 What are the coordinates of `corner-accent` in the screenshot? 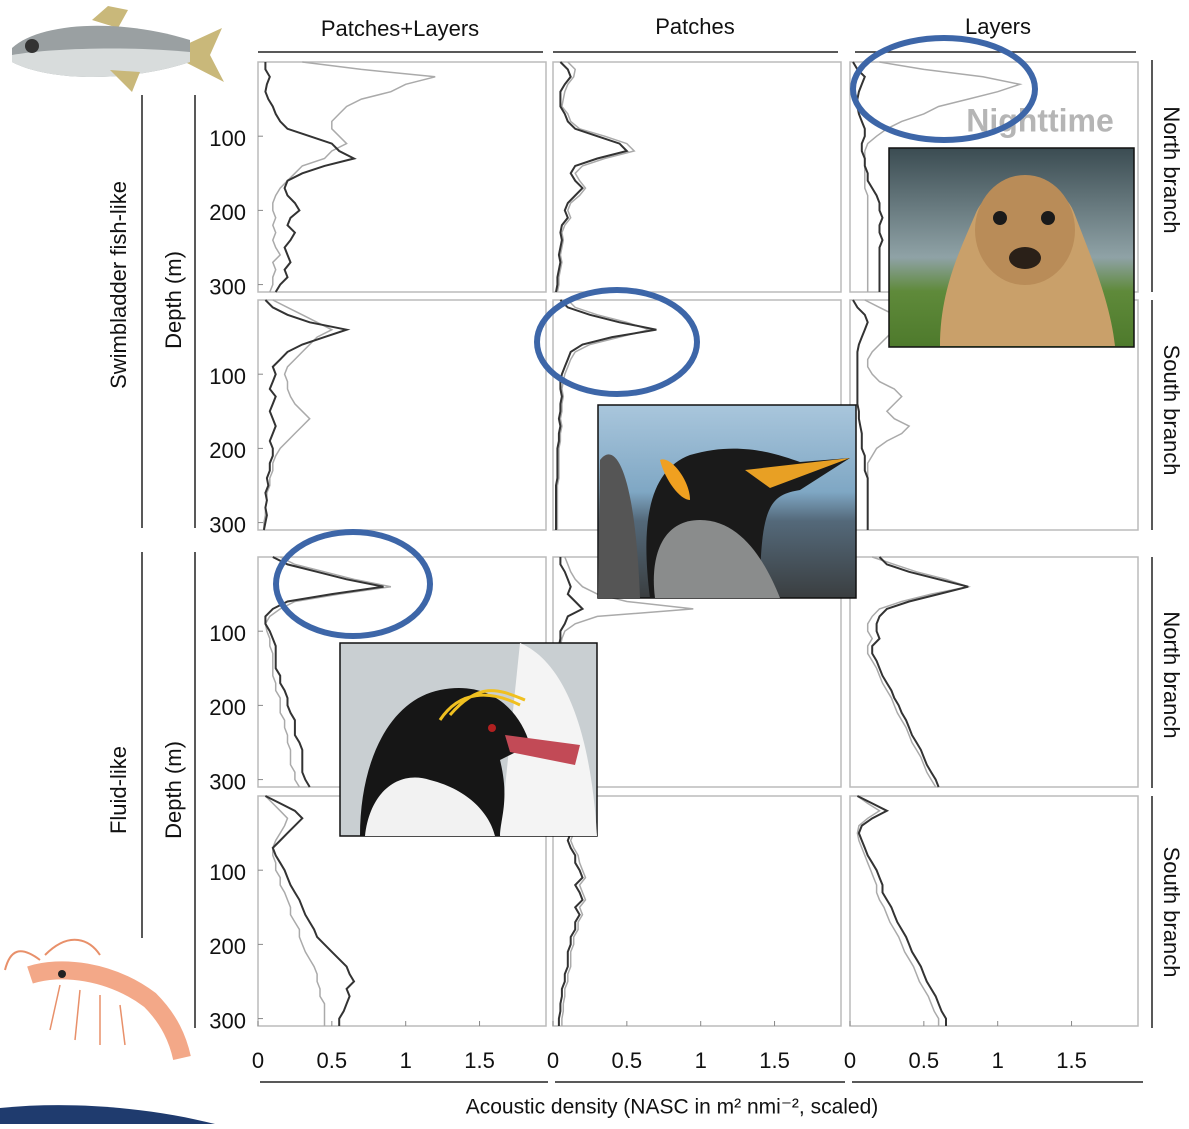 It's located at (107, 1114).